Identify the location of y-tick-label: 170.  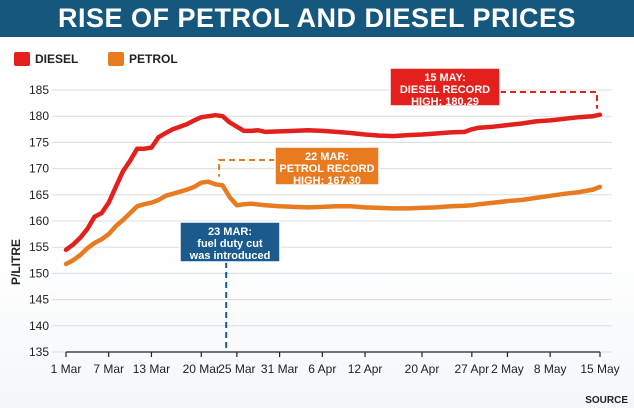
(39, 169).